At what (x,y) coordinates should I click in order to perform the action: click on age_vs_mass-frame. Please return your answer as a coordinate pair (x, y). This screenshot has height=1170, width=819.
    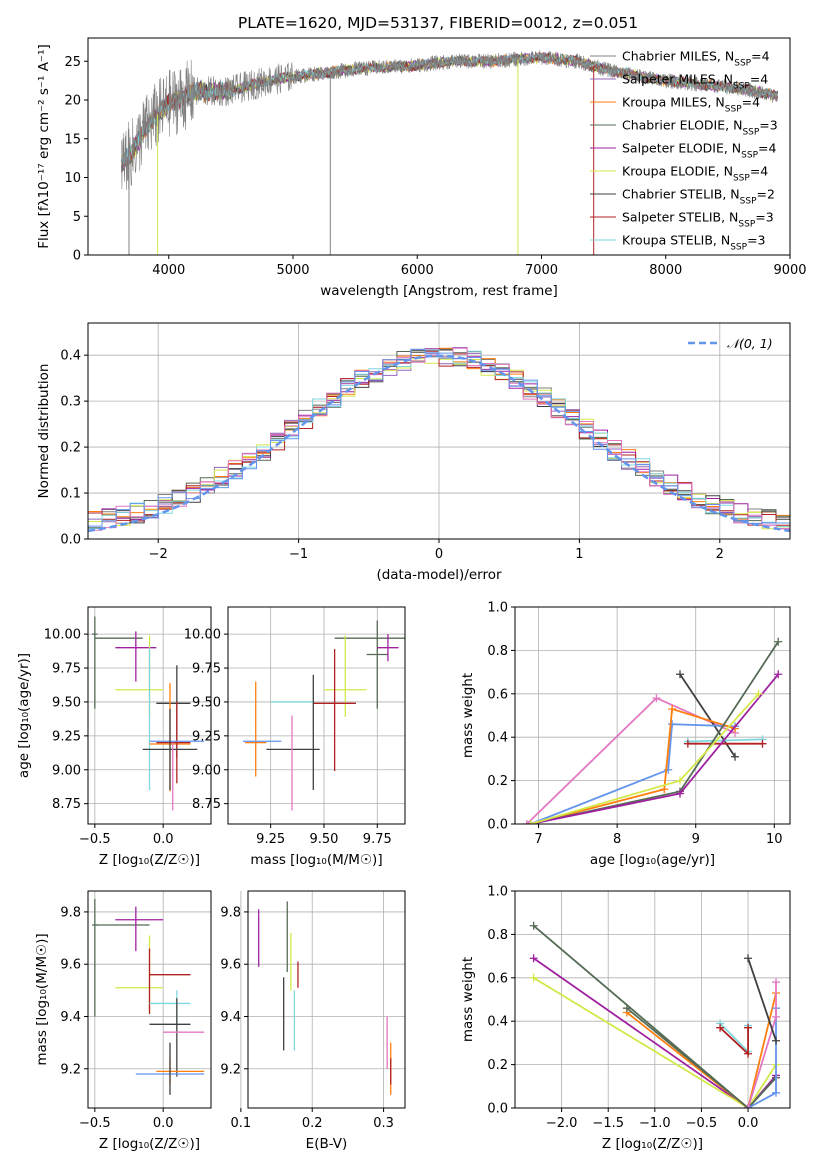
    Looking at the image, I should click on (316, 715).